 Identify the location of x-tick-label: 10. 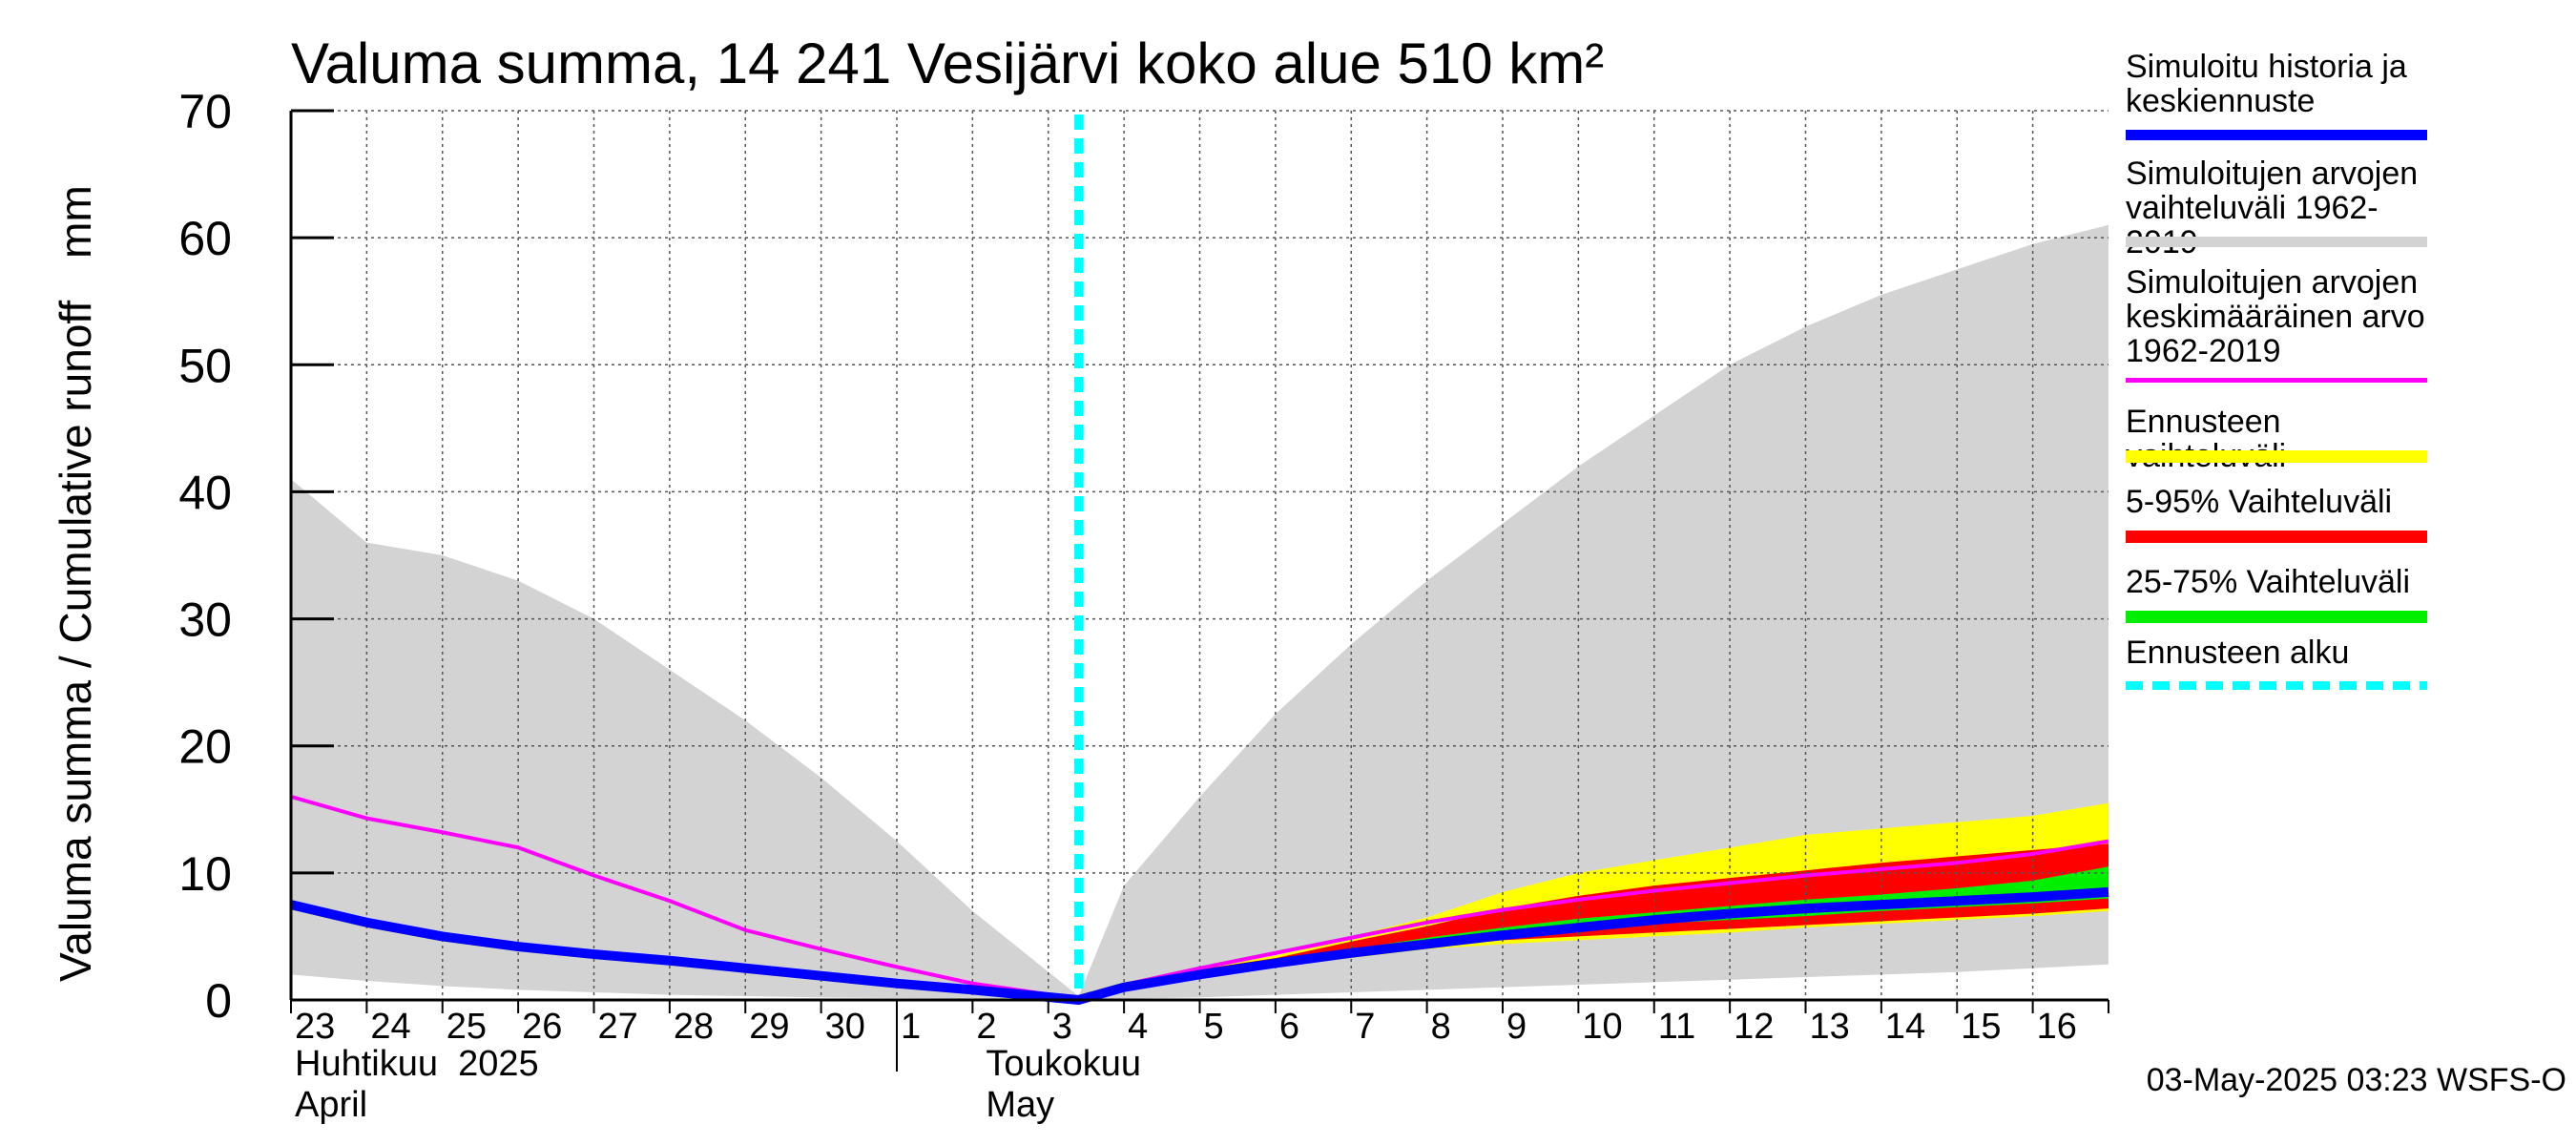
(1602, 1027).